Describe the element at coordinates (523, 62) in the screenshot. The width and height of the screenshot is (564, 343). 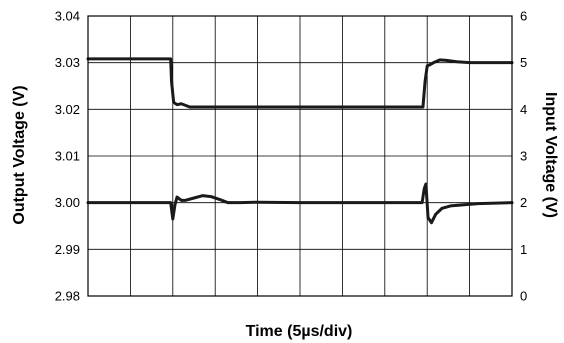
I see `y-tick-label-right: 5` at that location.